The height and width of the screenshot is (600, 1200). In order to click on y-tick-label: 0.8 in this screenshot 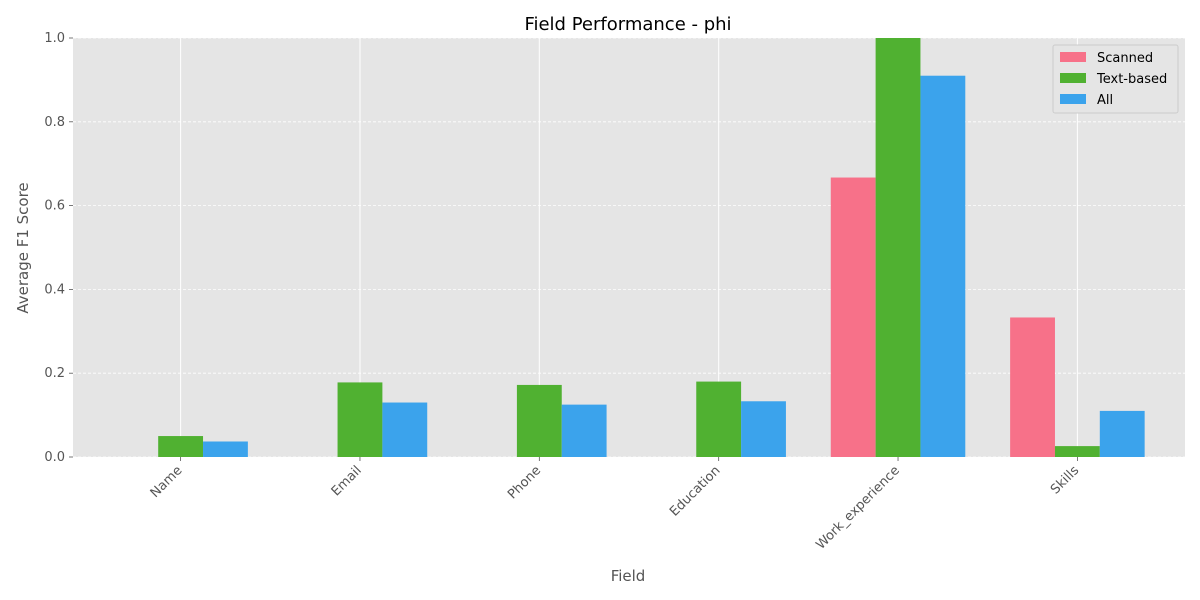, I will do `click(54, 122)`.